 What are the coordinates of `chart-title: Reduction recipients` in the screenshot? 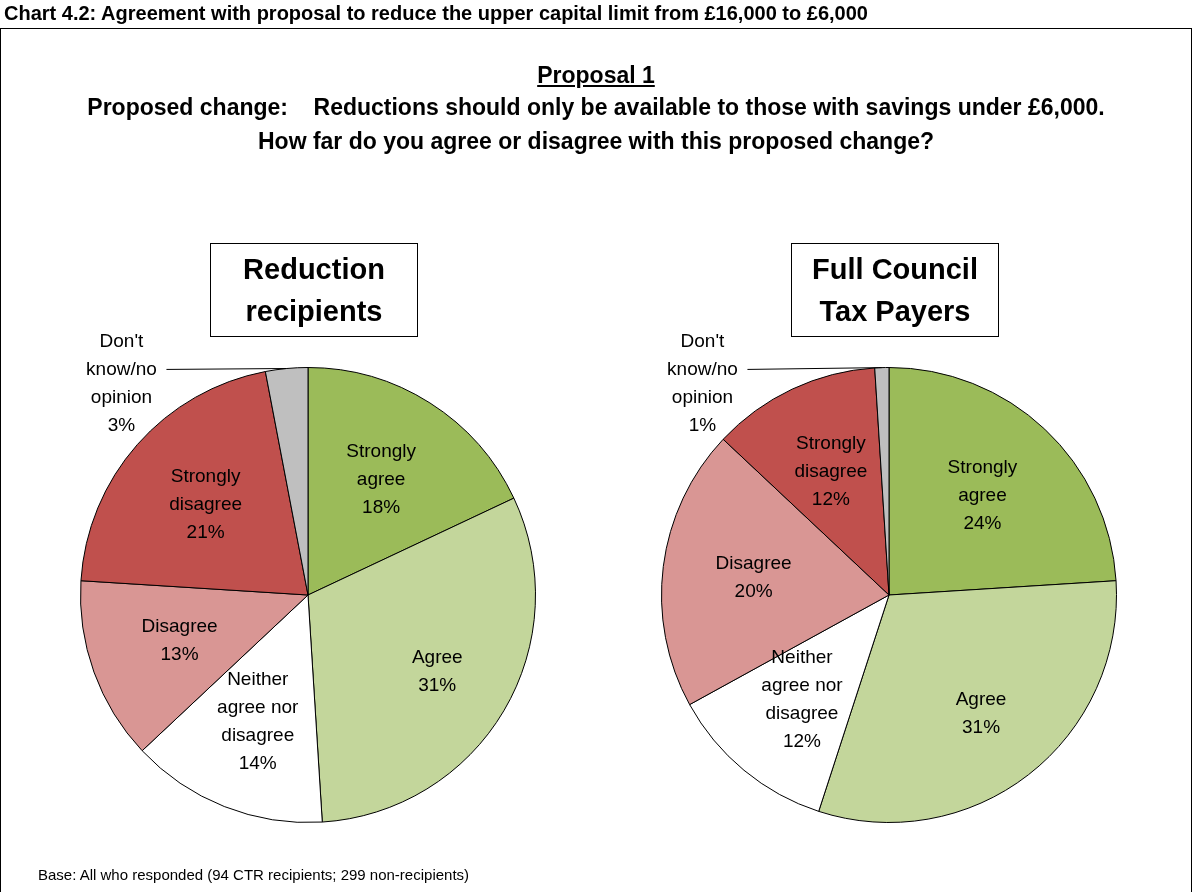 It's located at (314, 290).